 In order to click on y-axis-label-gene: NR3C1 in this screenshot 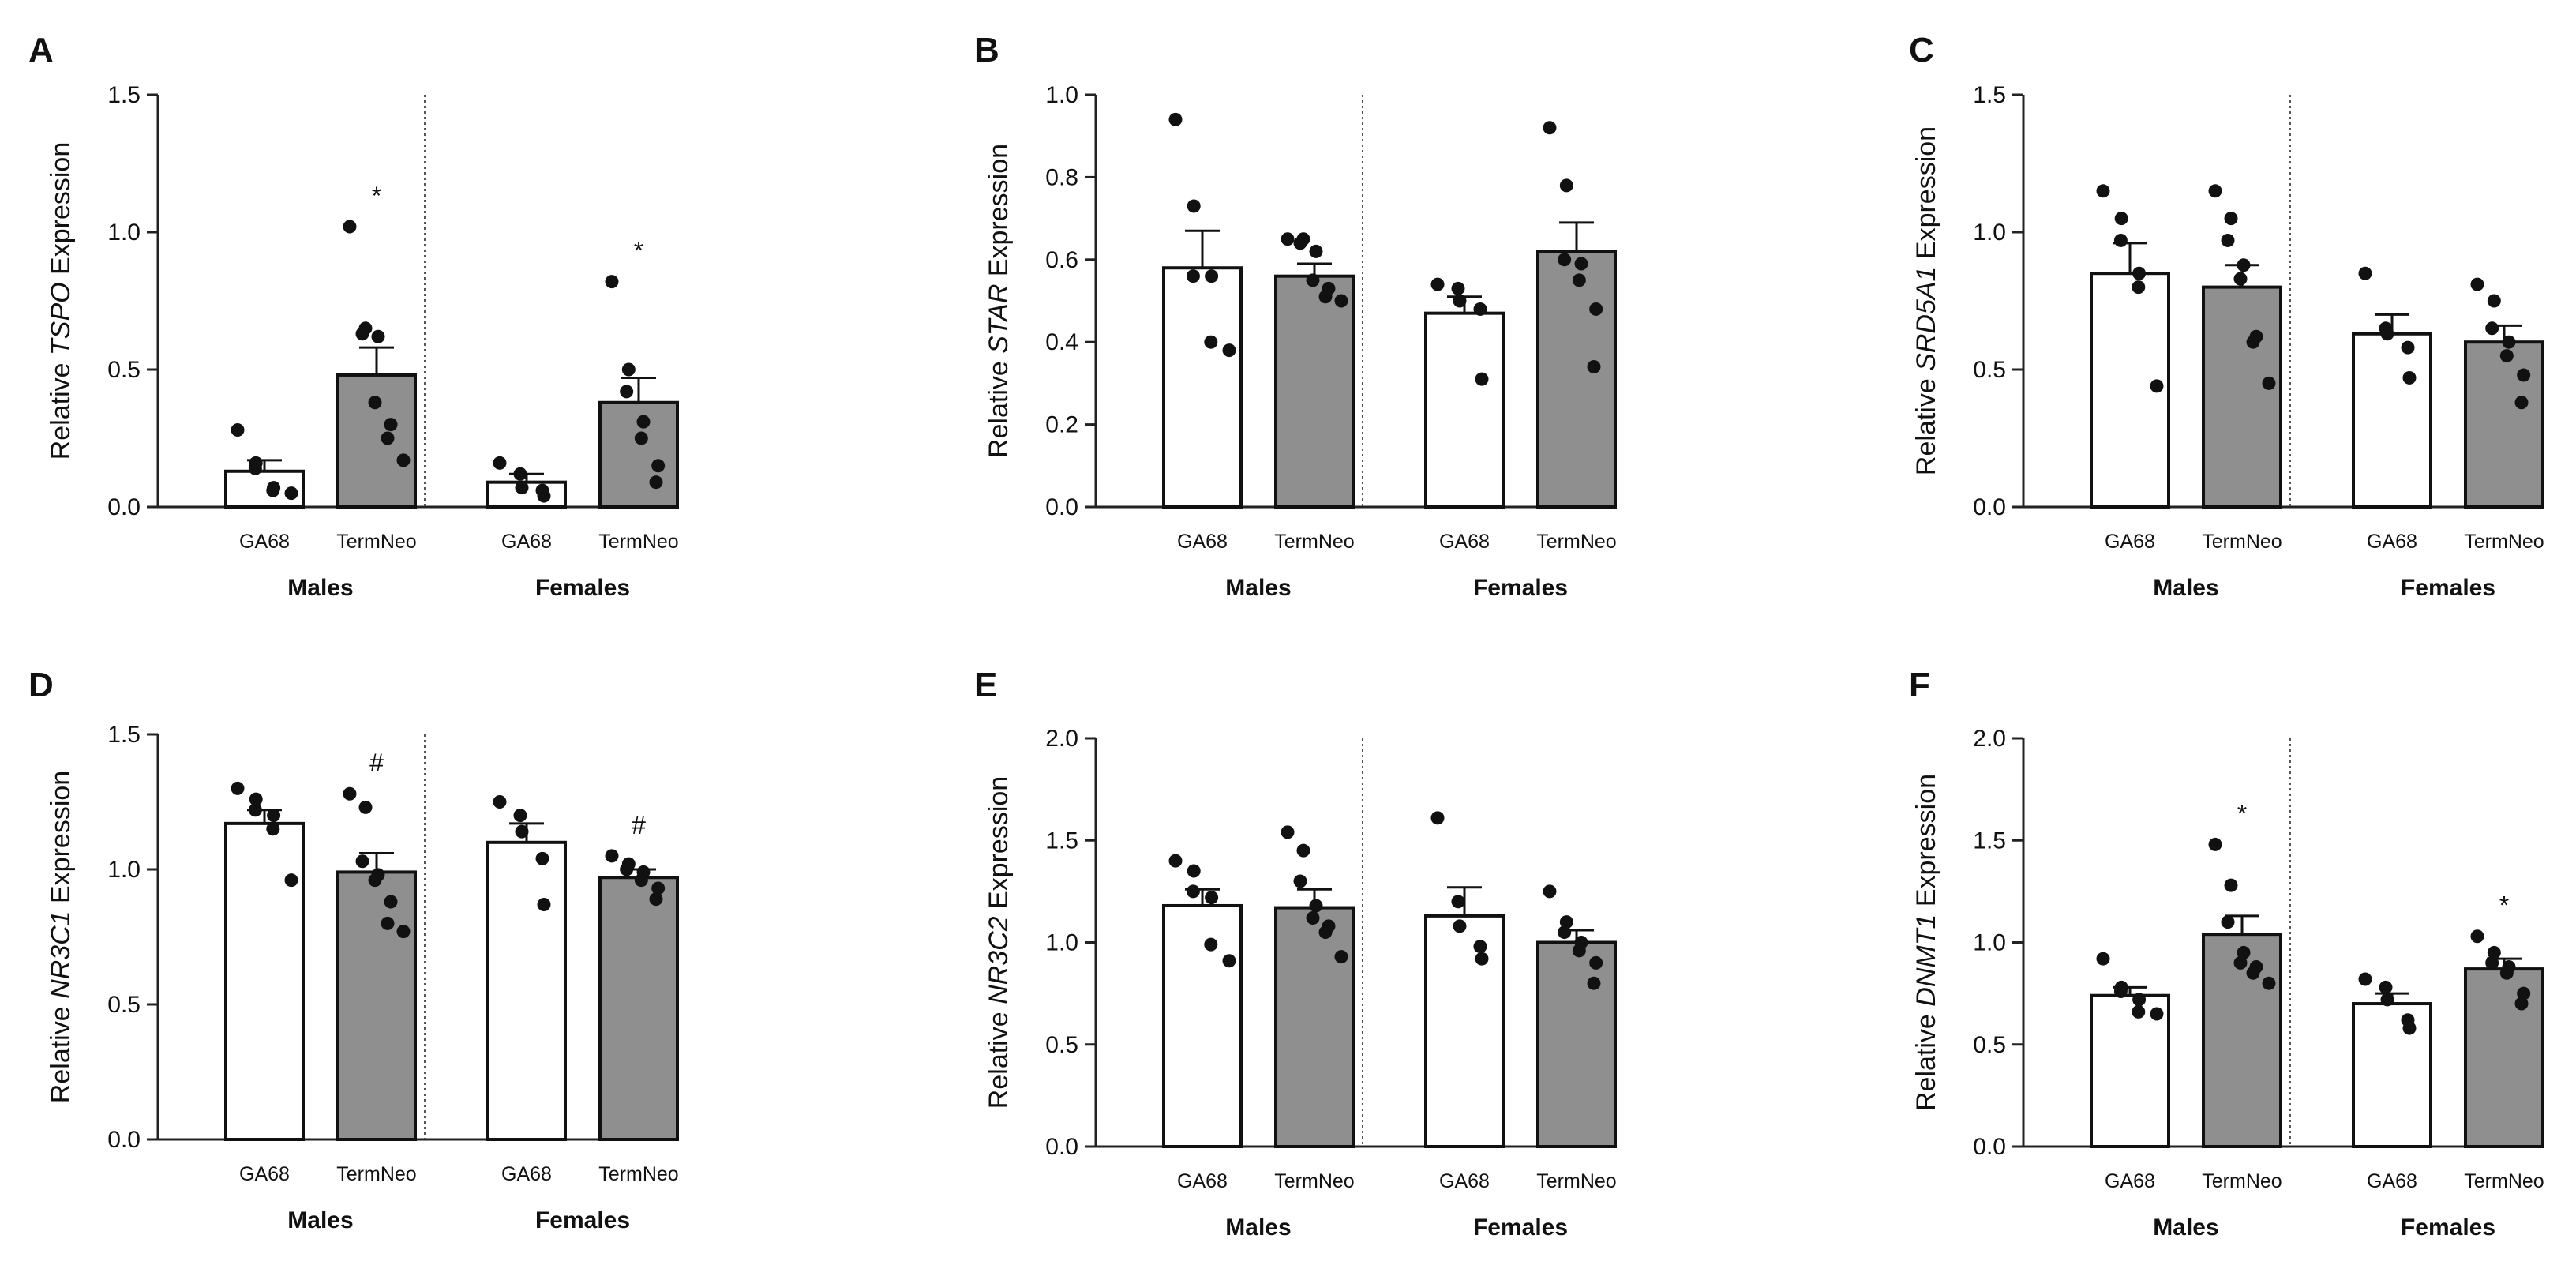, I will do `click(61, 954)`.